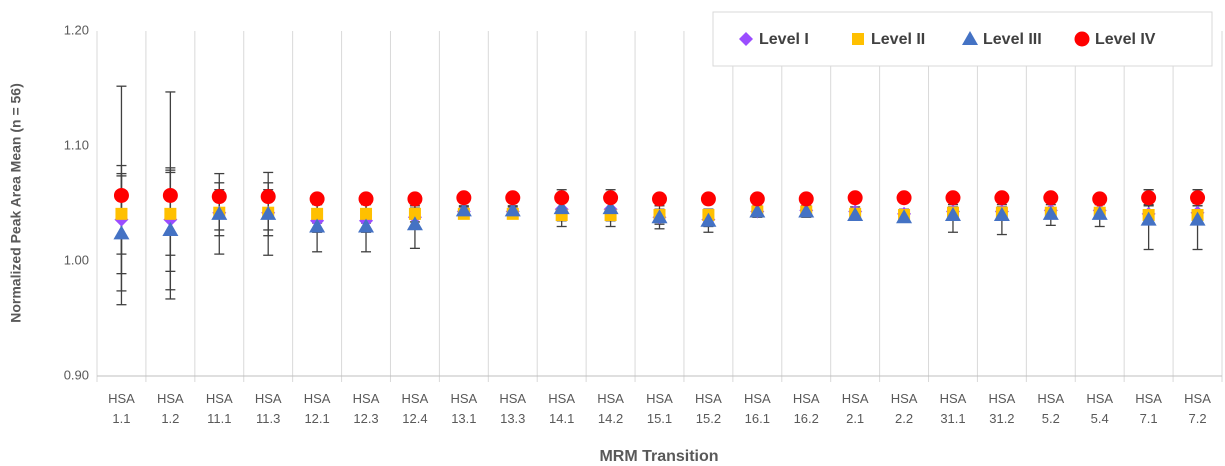  Describe the element at coordinates (16, 203) in the screenshot. I see `y-axis-title: Normalized Peak Area Mean (n = 56)` at that location.